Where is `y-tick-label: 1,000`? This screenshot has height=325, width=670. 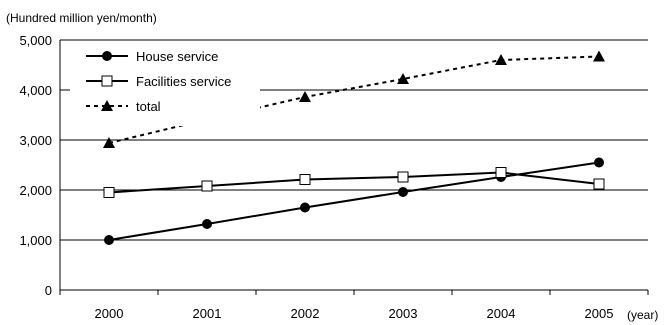
y-tick-label: 1,000 is located at coordinates (35, 240).